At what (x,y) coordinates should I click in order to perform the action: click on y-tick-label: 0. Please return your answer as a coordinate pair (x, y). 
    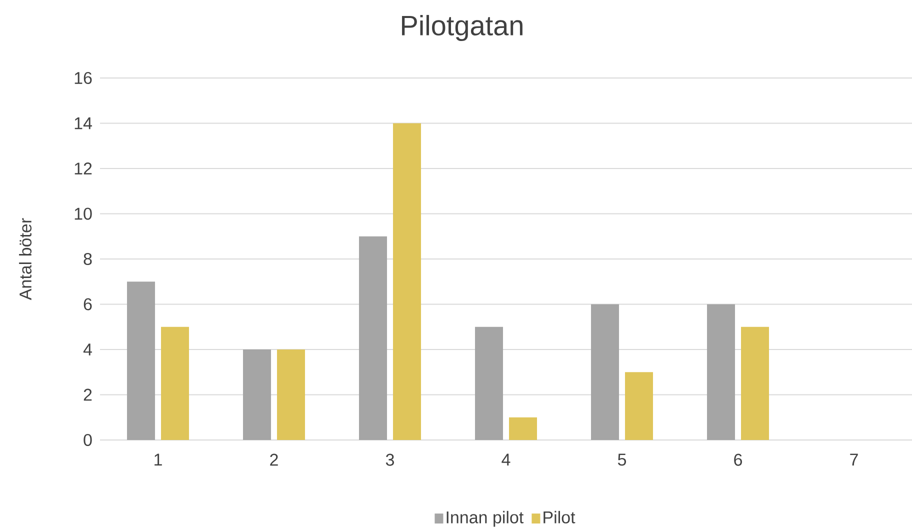
    Looking at the image, I should click on (88, 440).